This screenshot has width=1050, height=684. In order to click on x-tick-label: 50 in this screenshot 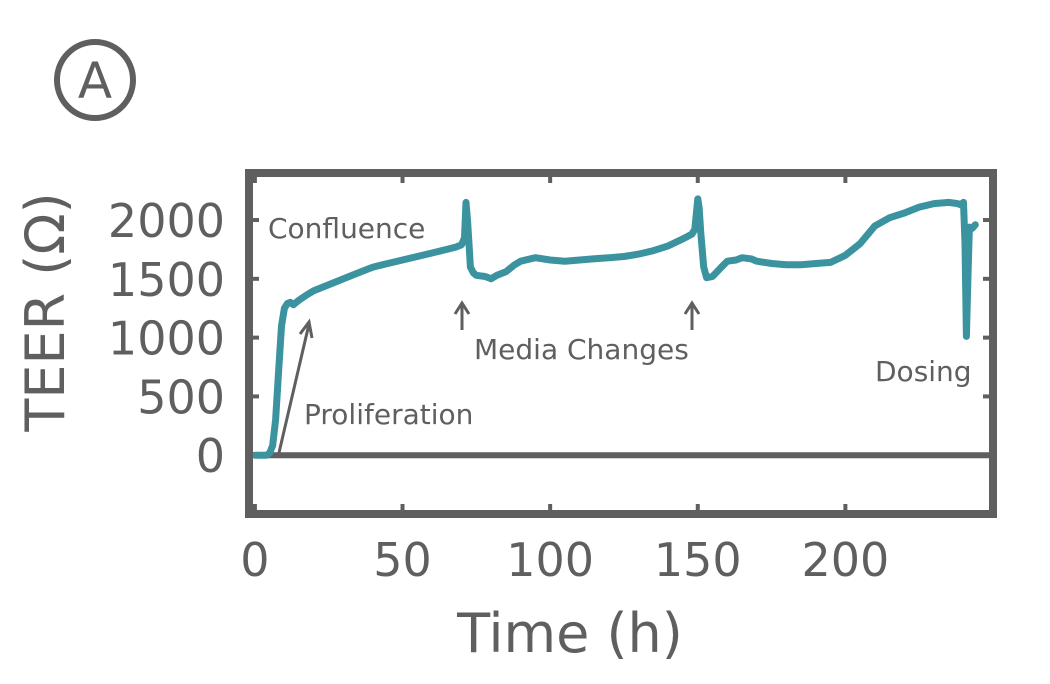, I will do `click(402, 560)`.